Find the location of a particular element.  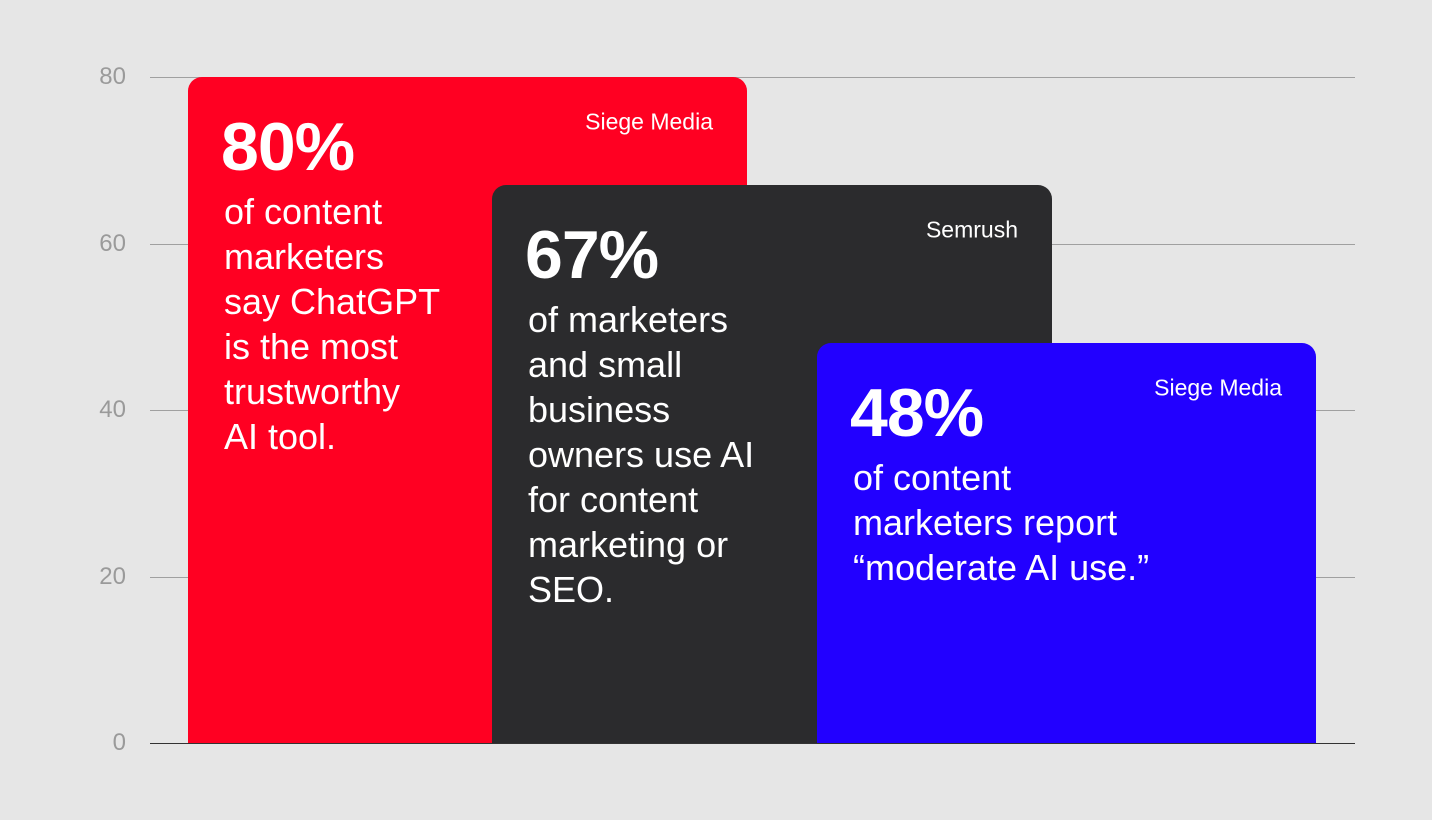

y-tick-label: 40 is located at coordinates (112, 409).